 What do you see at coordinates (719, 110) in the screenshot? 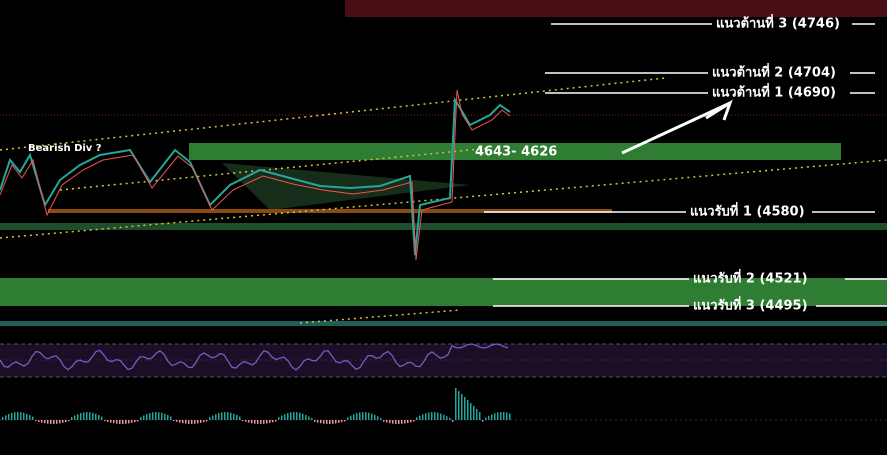
I see `arrow-head` at bounding box center [719, 110].